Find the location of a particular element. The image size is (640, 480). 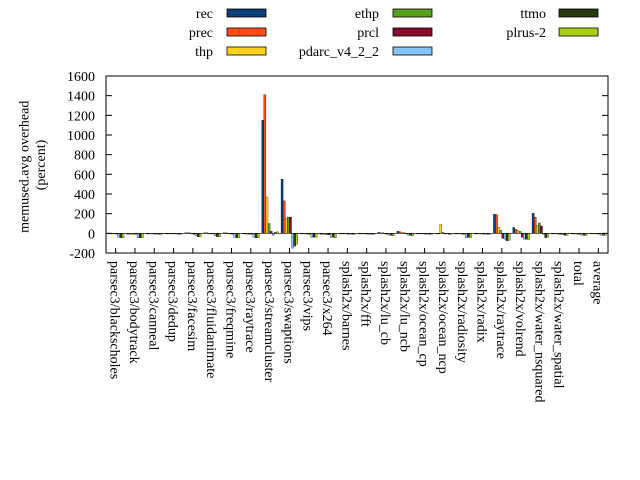

x-tick-label: parsec3/dedup is located at coordinates (172, 301).